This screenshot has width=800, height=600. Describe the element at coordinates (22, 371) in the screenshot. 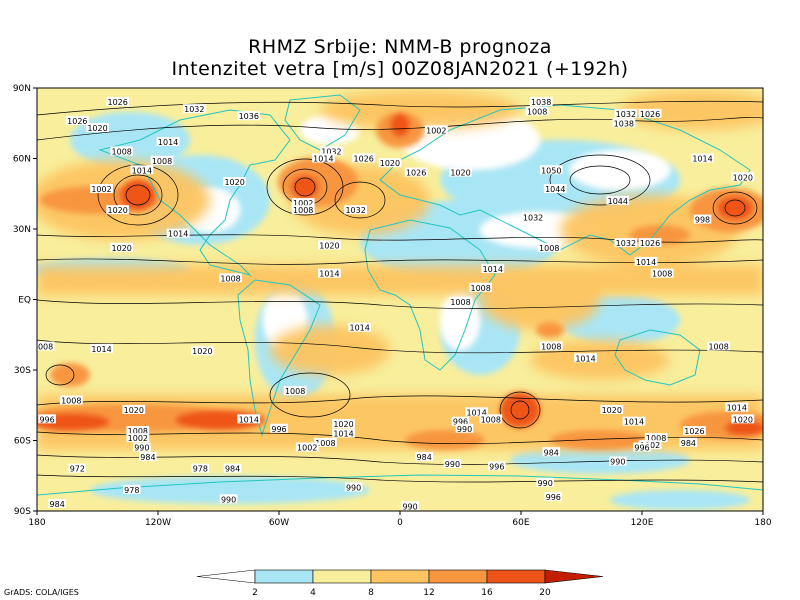

I see `lat-tick-label: 30S` at that location.